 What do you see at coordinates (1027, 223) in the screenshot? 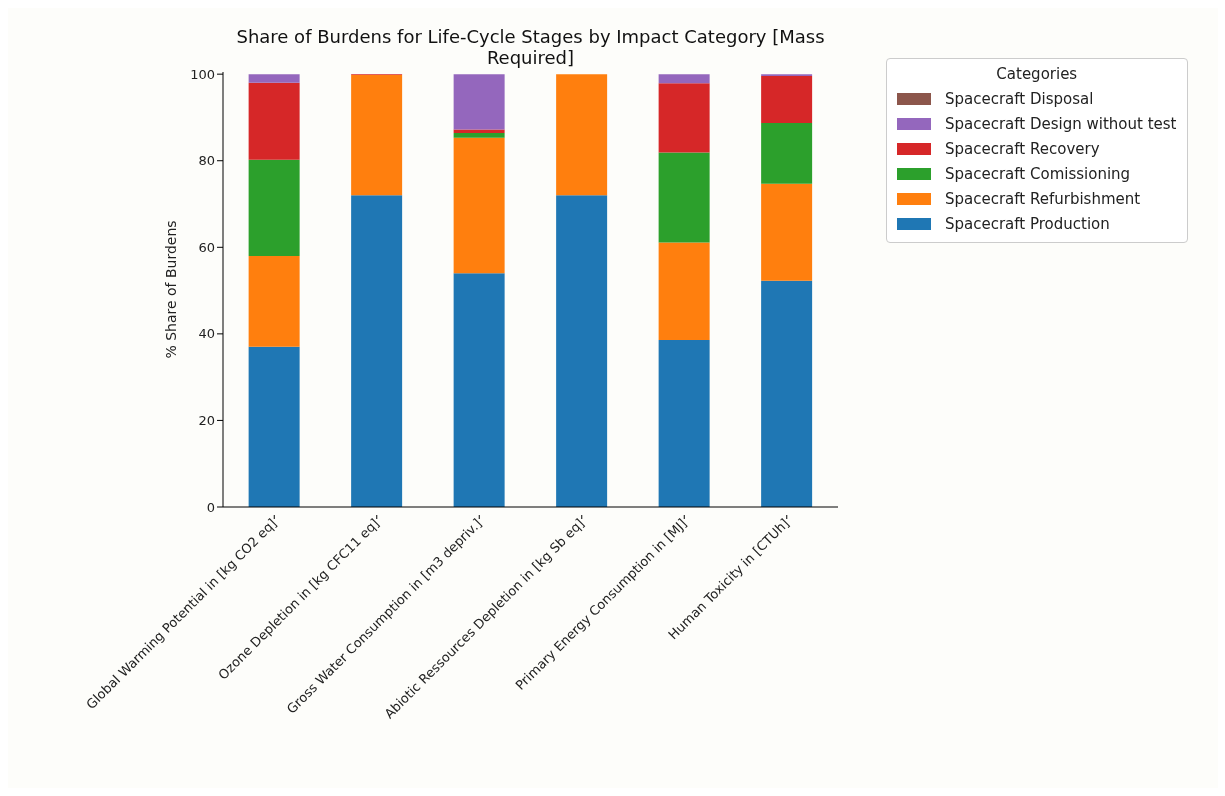
I see `legend-label: Spacecraft Production` at bounding box center [1027, 223].